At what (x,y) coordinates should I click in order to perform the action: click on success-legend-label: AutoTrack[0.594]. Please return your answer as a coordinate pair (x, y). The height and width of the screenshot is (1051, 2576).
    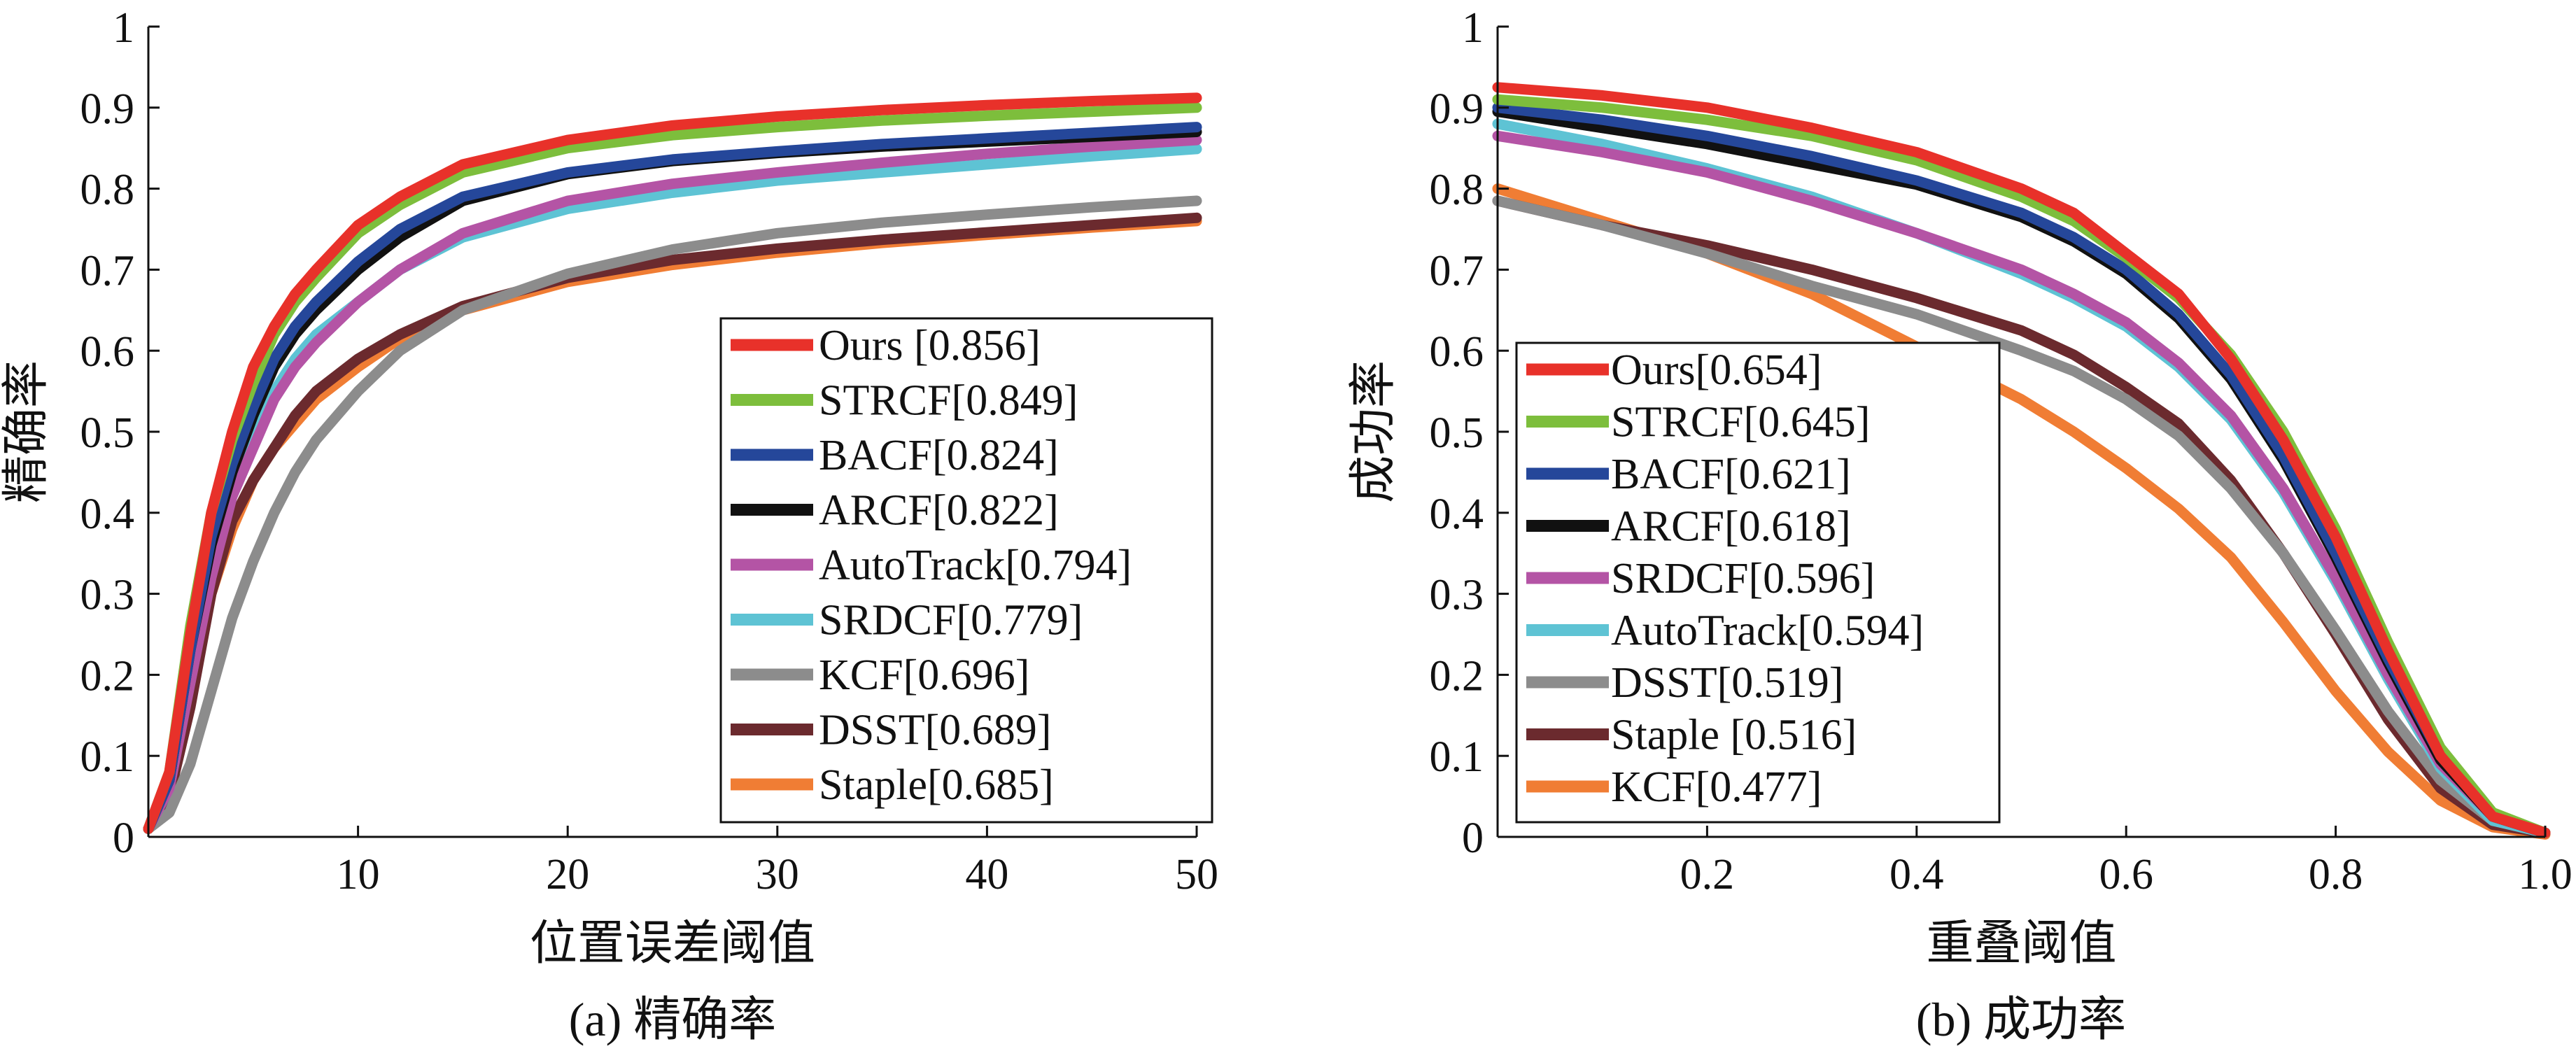
    Looking at the image, I should click on (1767, 631).